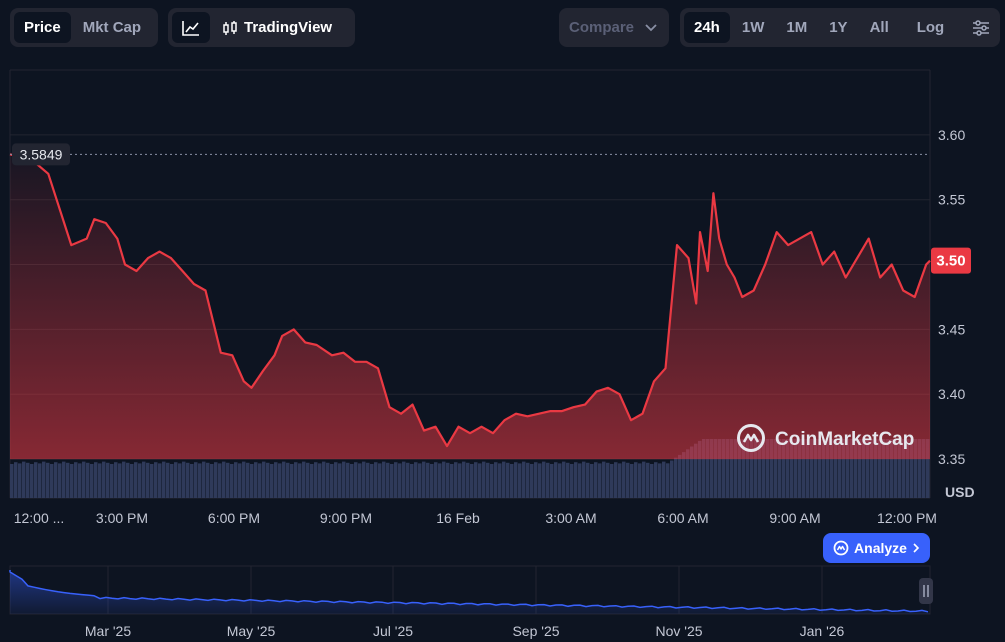 The image size is (1005, 642). What do you see at coordinates (42, 27) in the screenshot?
I see `price-tab: Price` at bounding box center [42, 27].